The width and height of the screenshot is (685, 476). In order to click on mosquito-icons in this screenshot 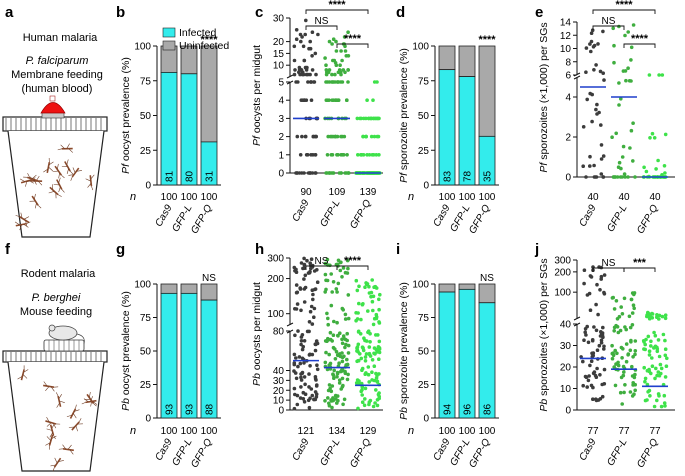, I will do `click(54, 187)`.